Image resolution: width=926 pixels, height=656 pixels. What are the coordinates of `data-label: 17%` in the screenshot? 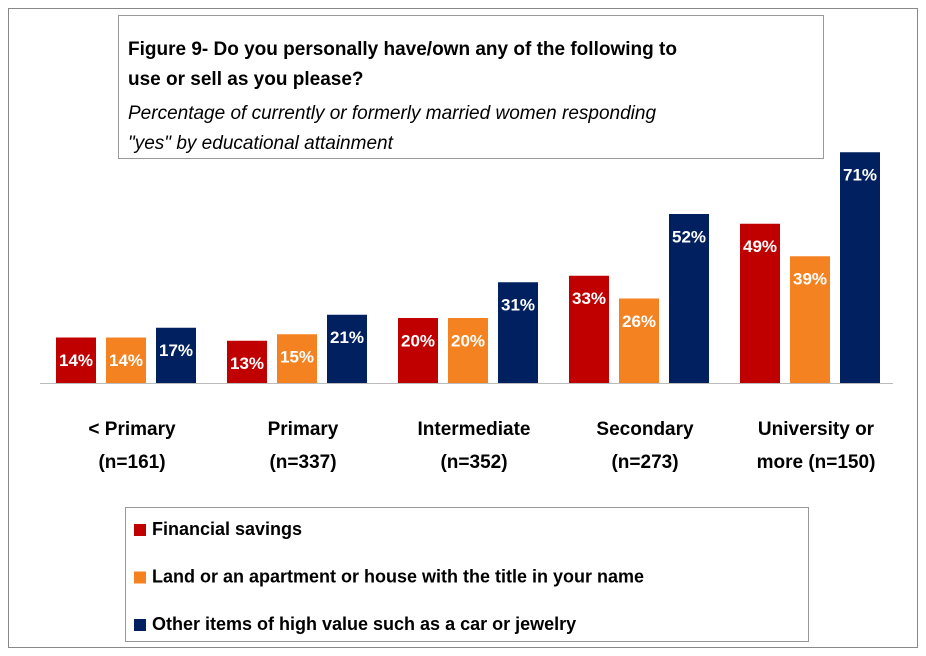 It's located at (176, 350).